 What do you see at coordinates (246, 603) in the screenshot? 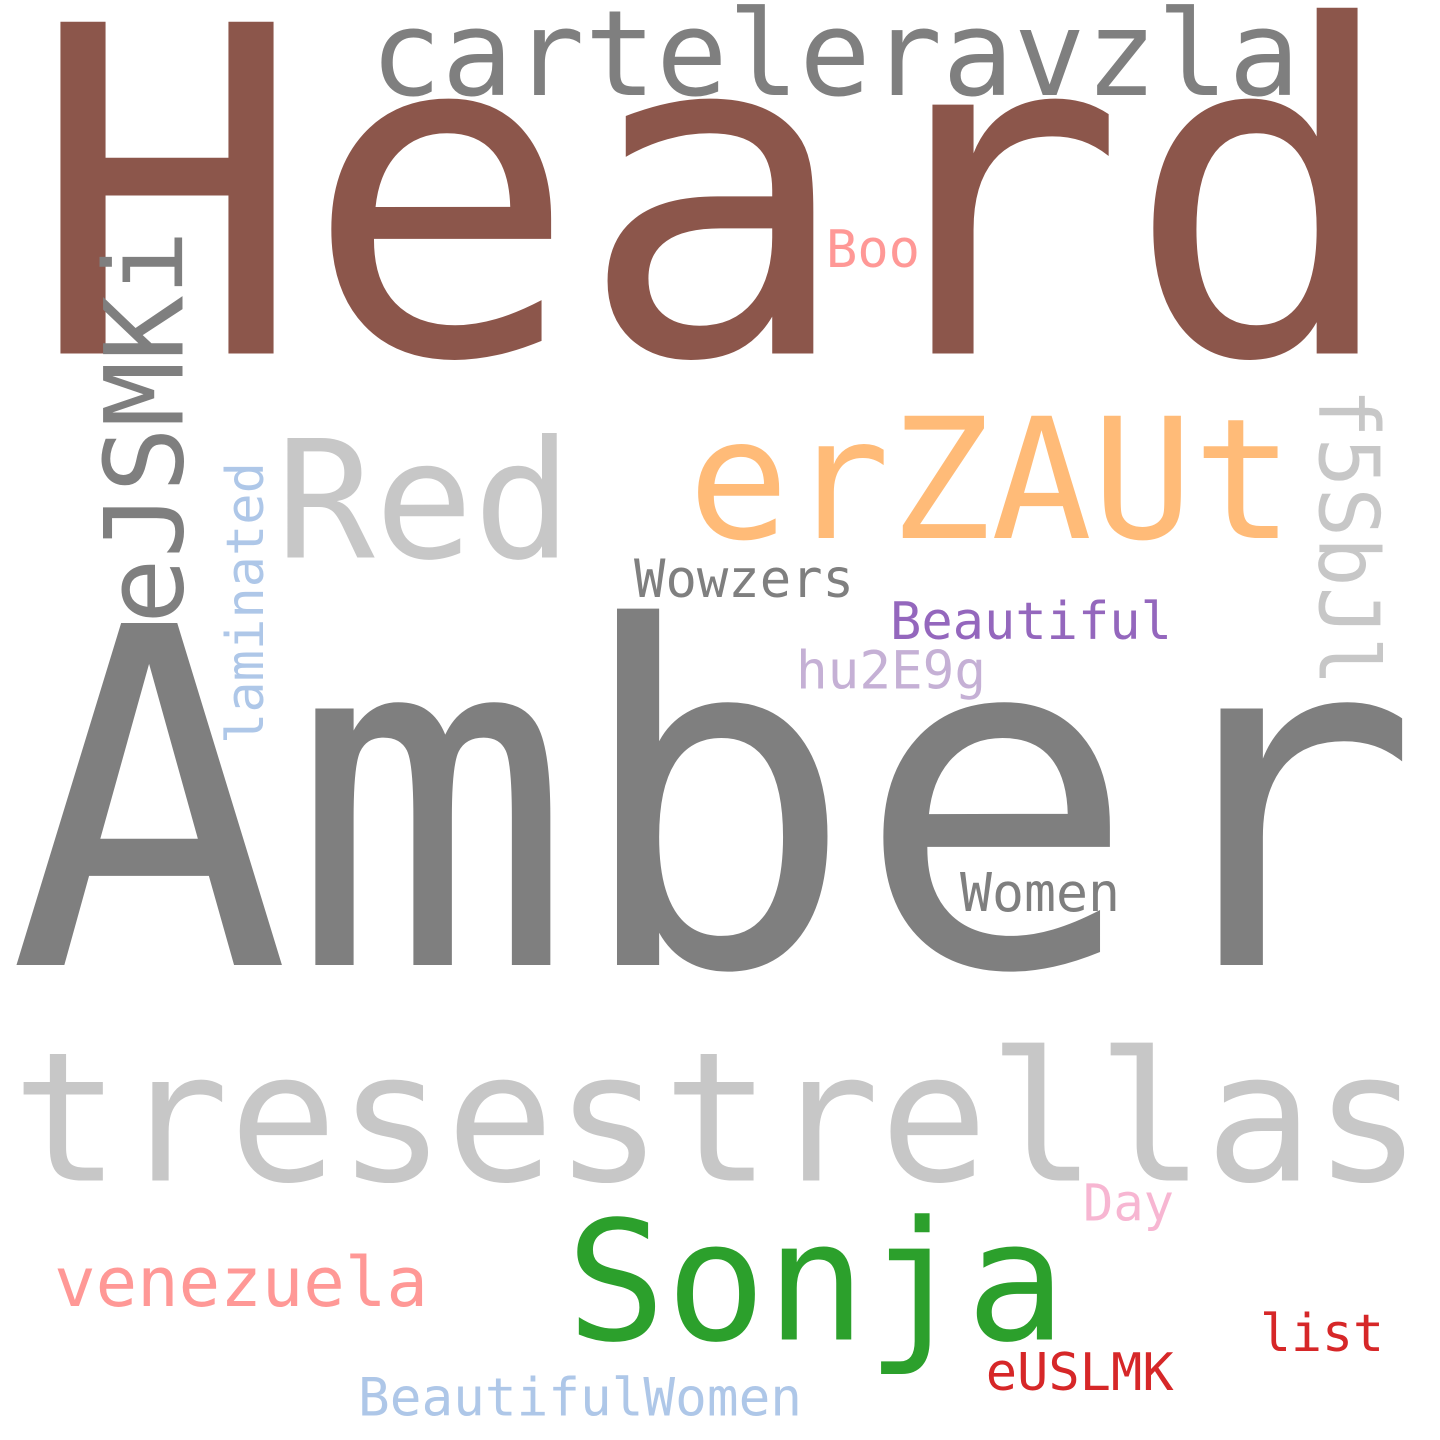
I see `word-laminated: laminated` at bounding box center [246, 603].